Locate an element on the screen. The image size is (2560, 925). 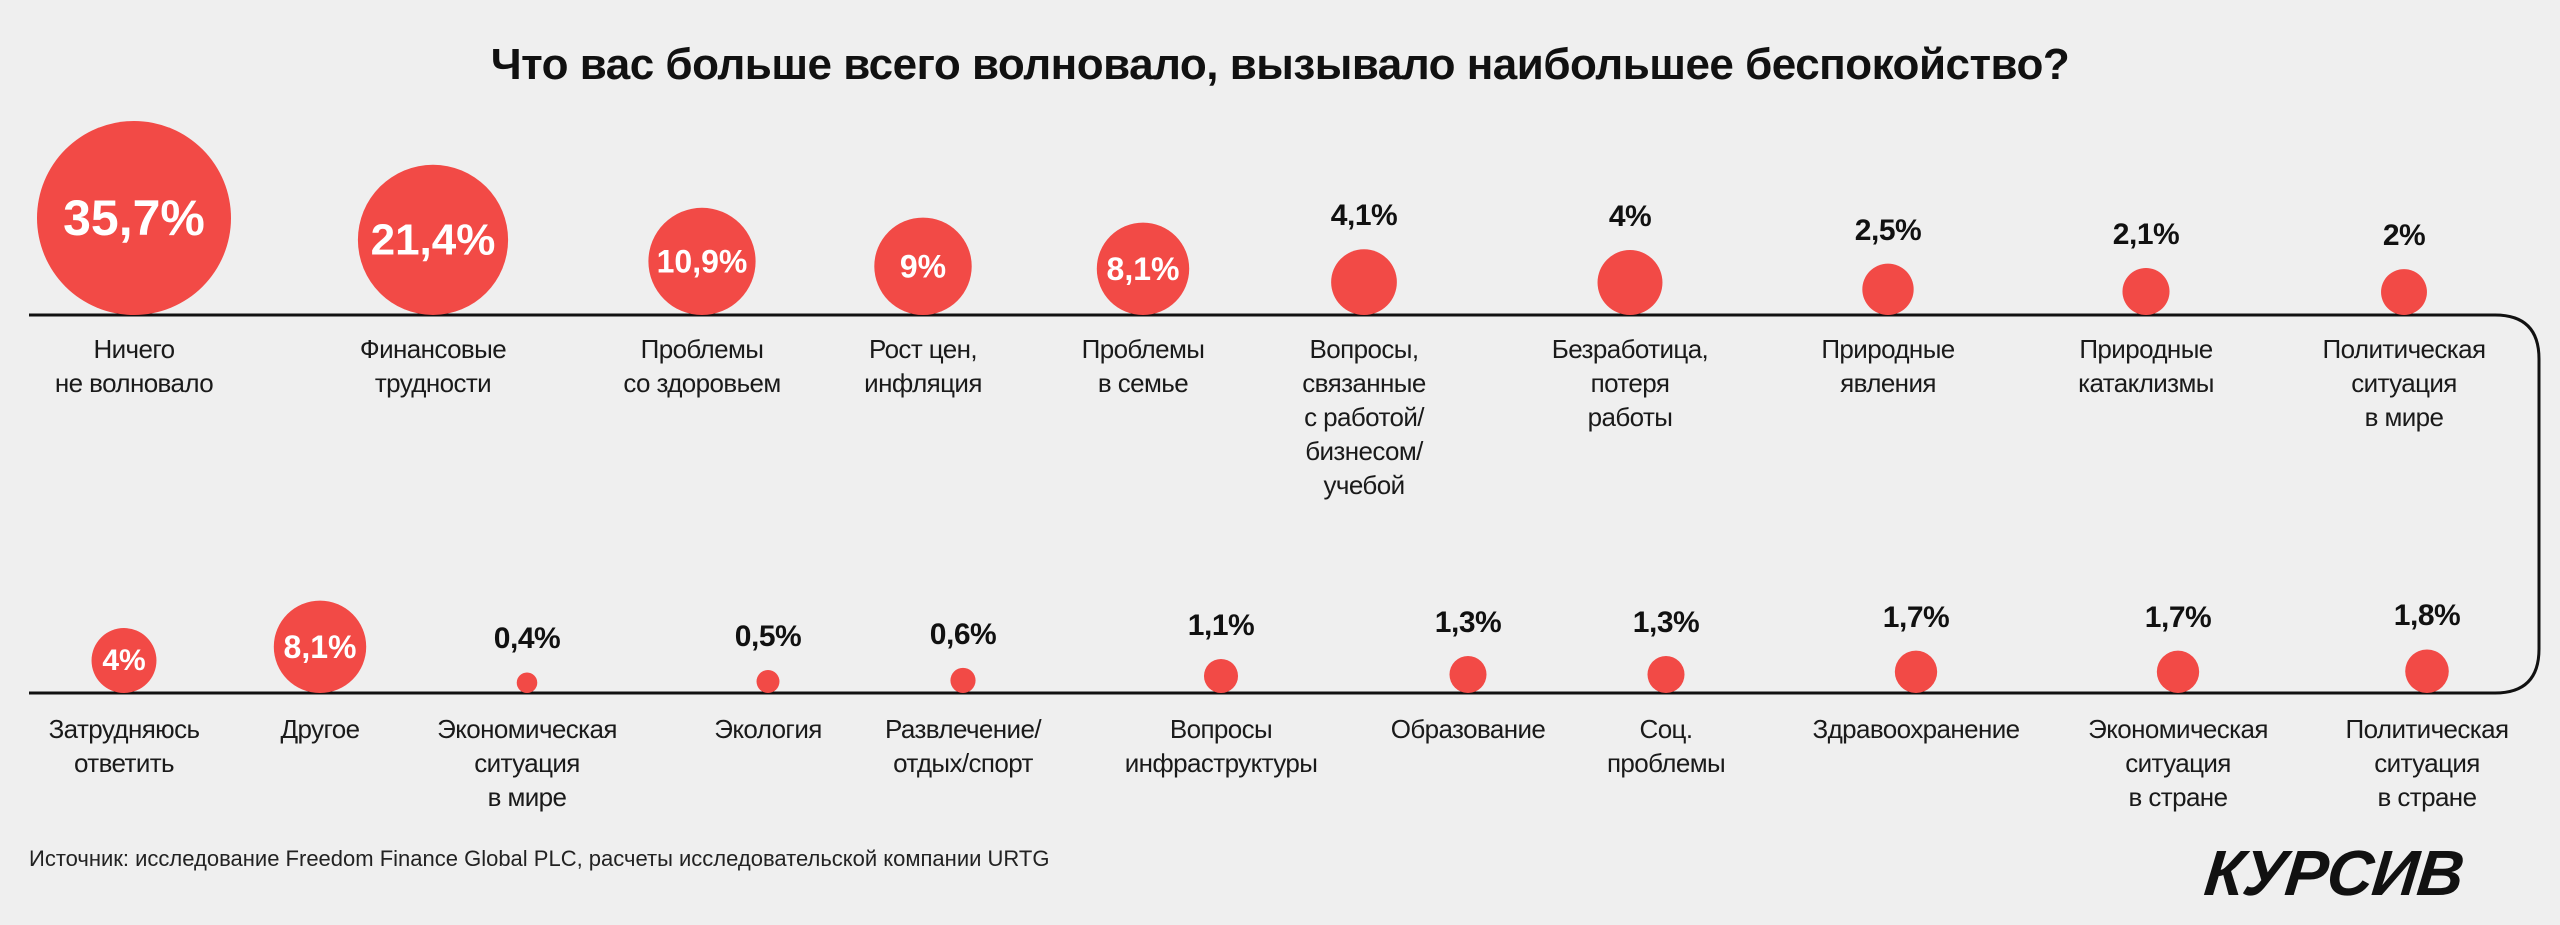
value-label: 1,1% is located at coordinates (1221, 625).